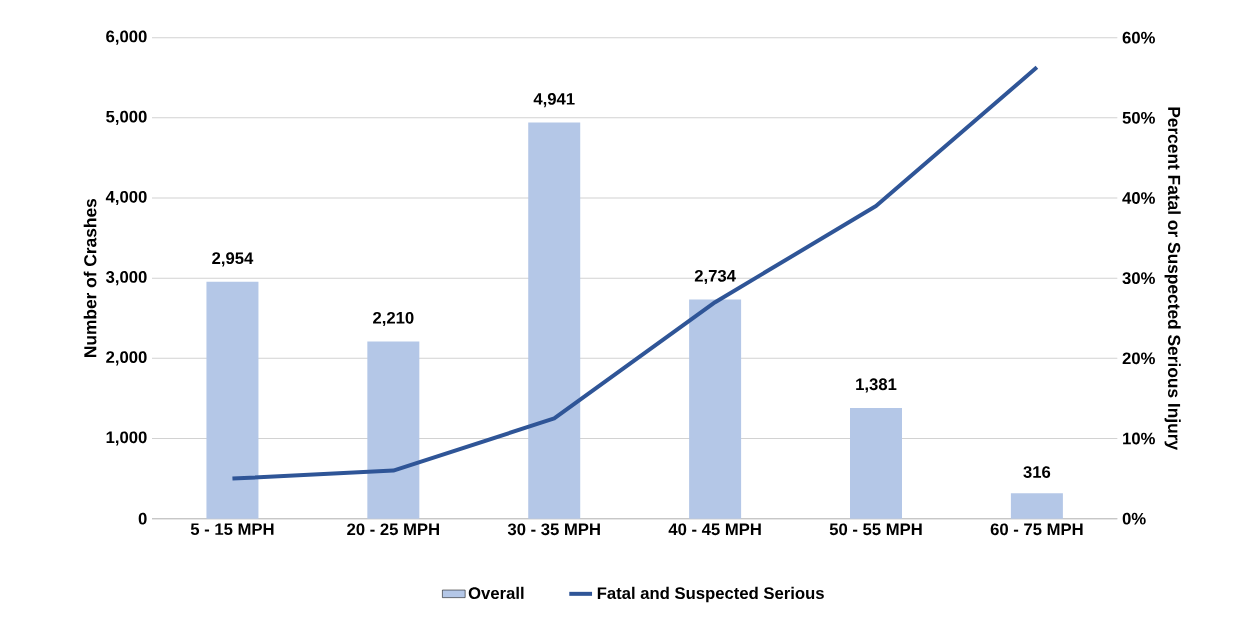  I want to click on legend-label: Fatal and Suspected Serious, so click(710, 594).